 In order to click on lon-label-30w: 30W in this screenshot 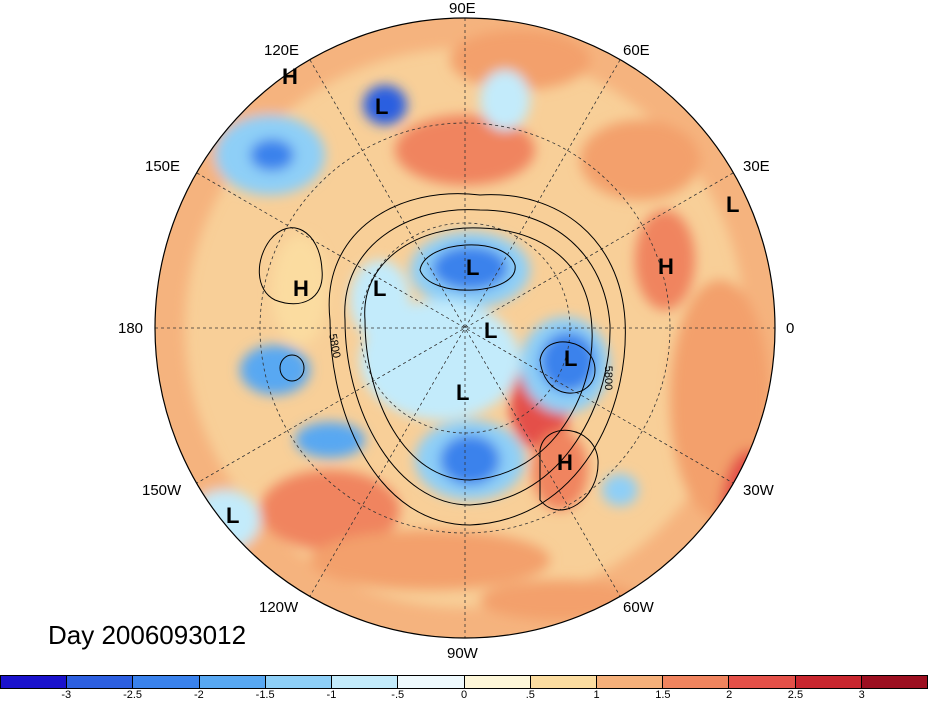, I will do `click(758, 490)`.